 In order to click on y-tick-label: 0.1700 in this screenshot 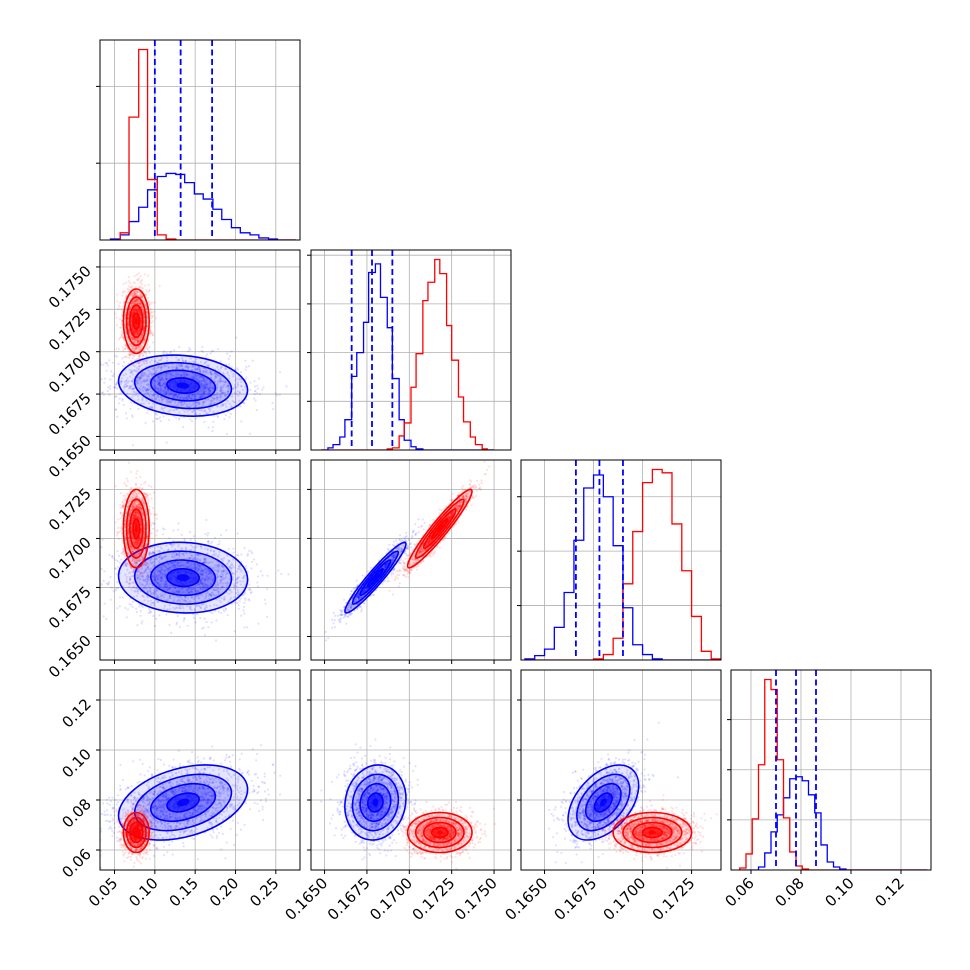, I will do `click(70, 559)`.